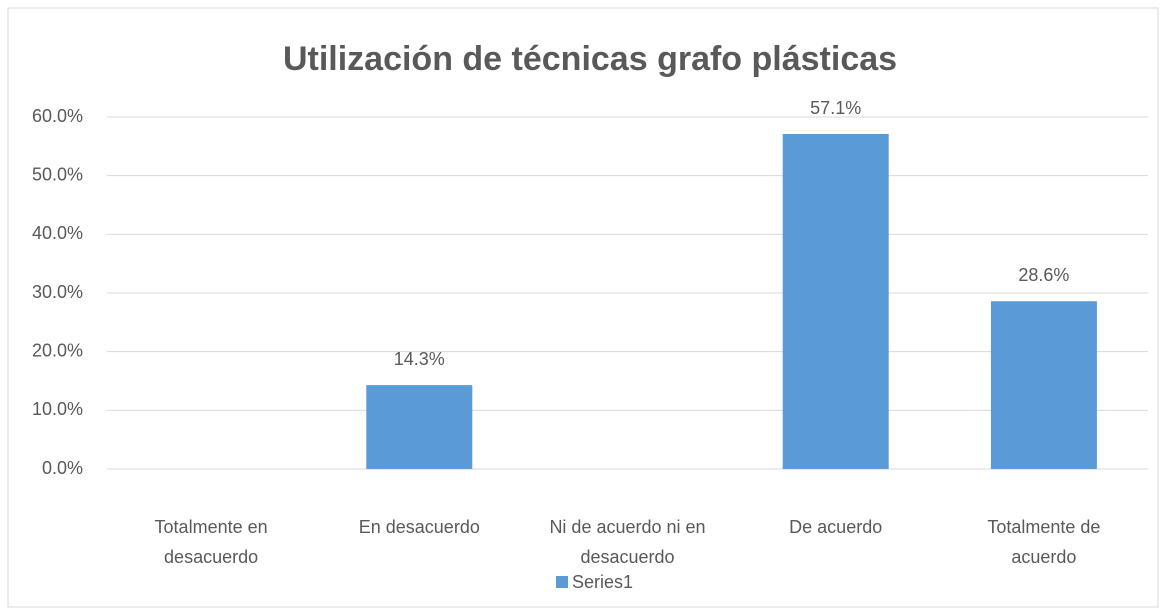 The image size is (1166, 615). What do you see at coordinates (57, 233) in the screenshot?
I see `y-tick-label: 40.0%` at bounding box center [57, 233].